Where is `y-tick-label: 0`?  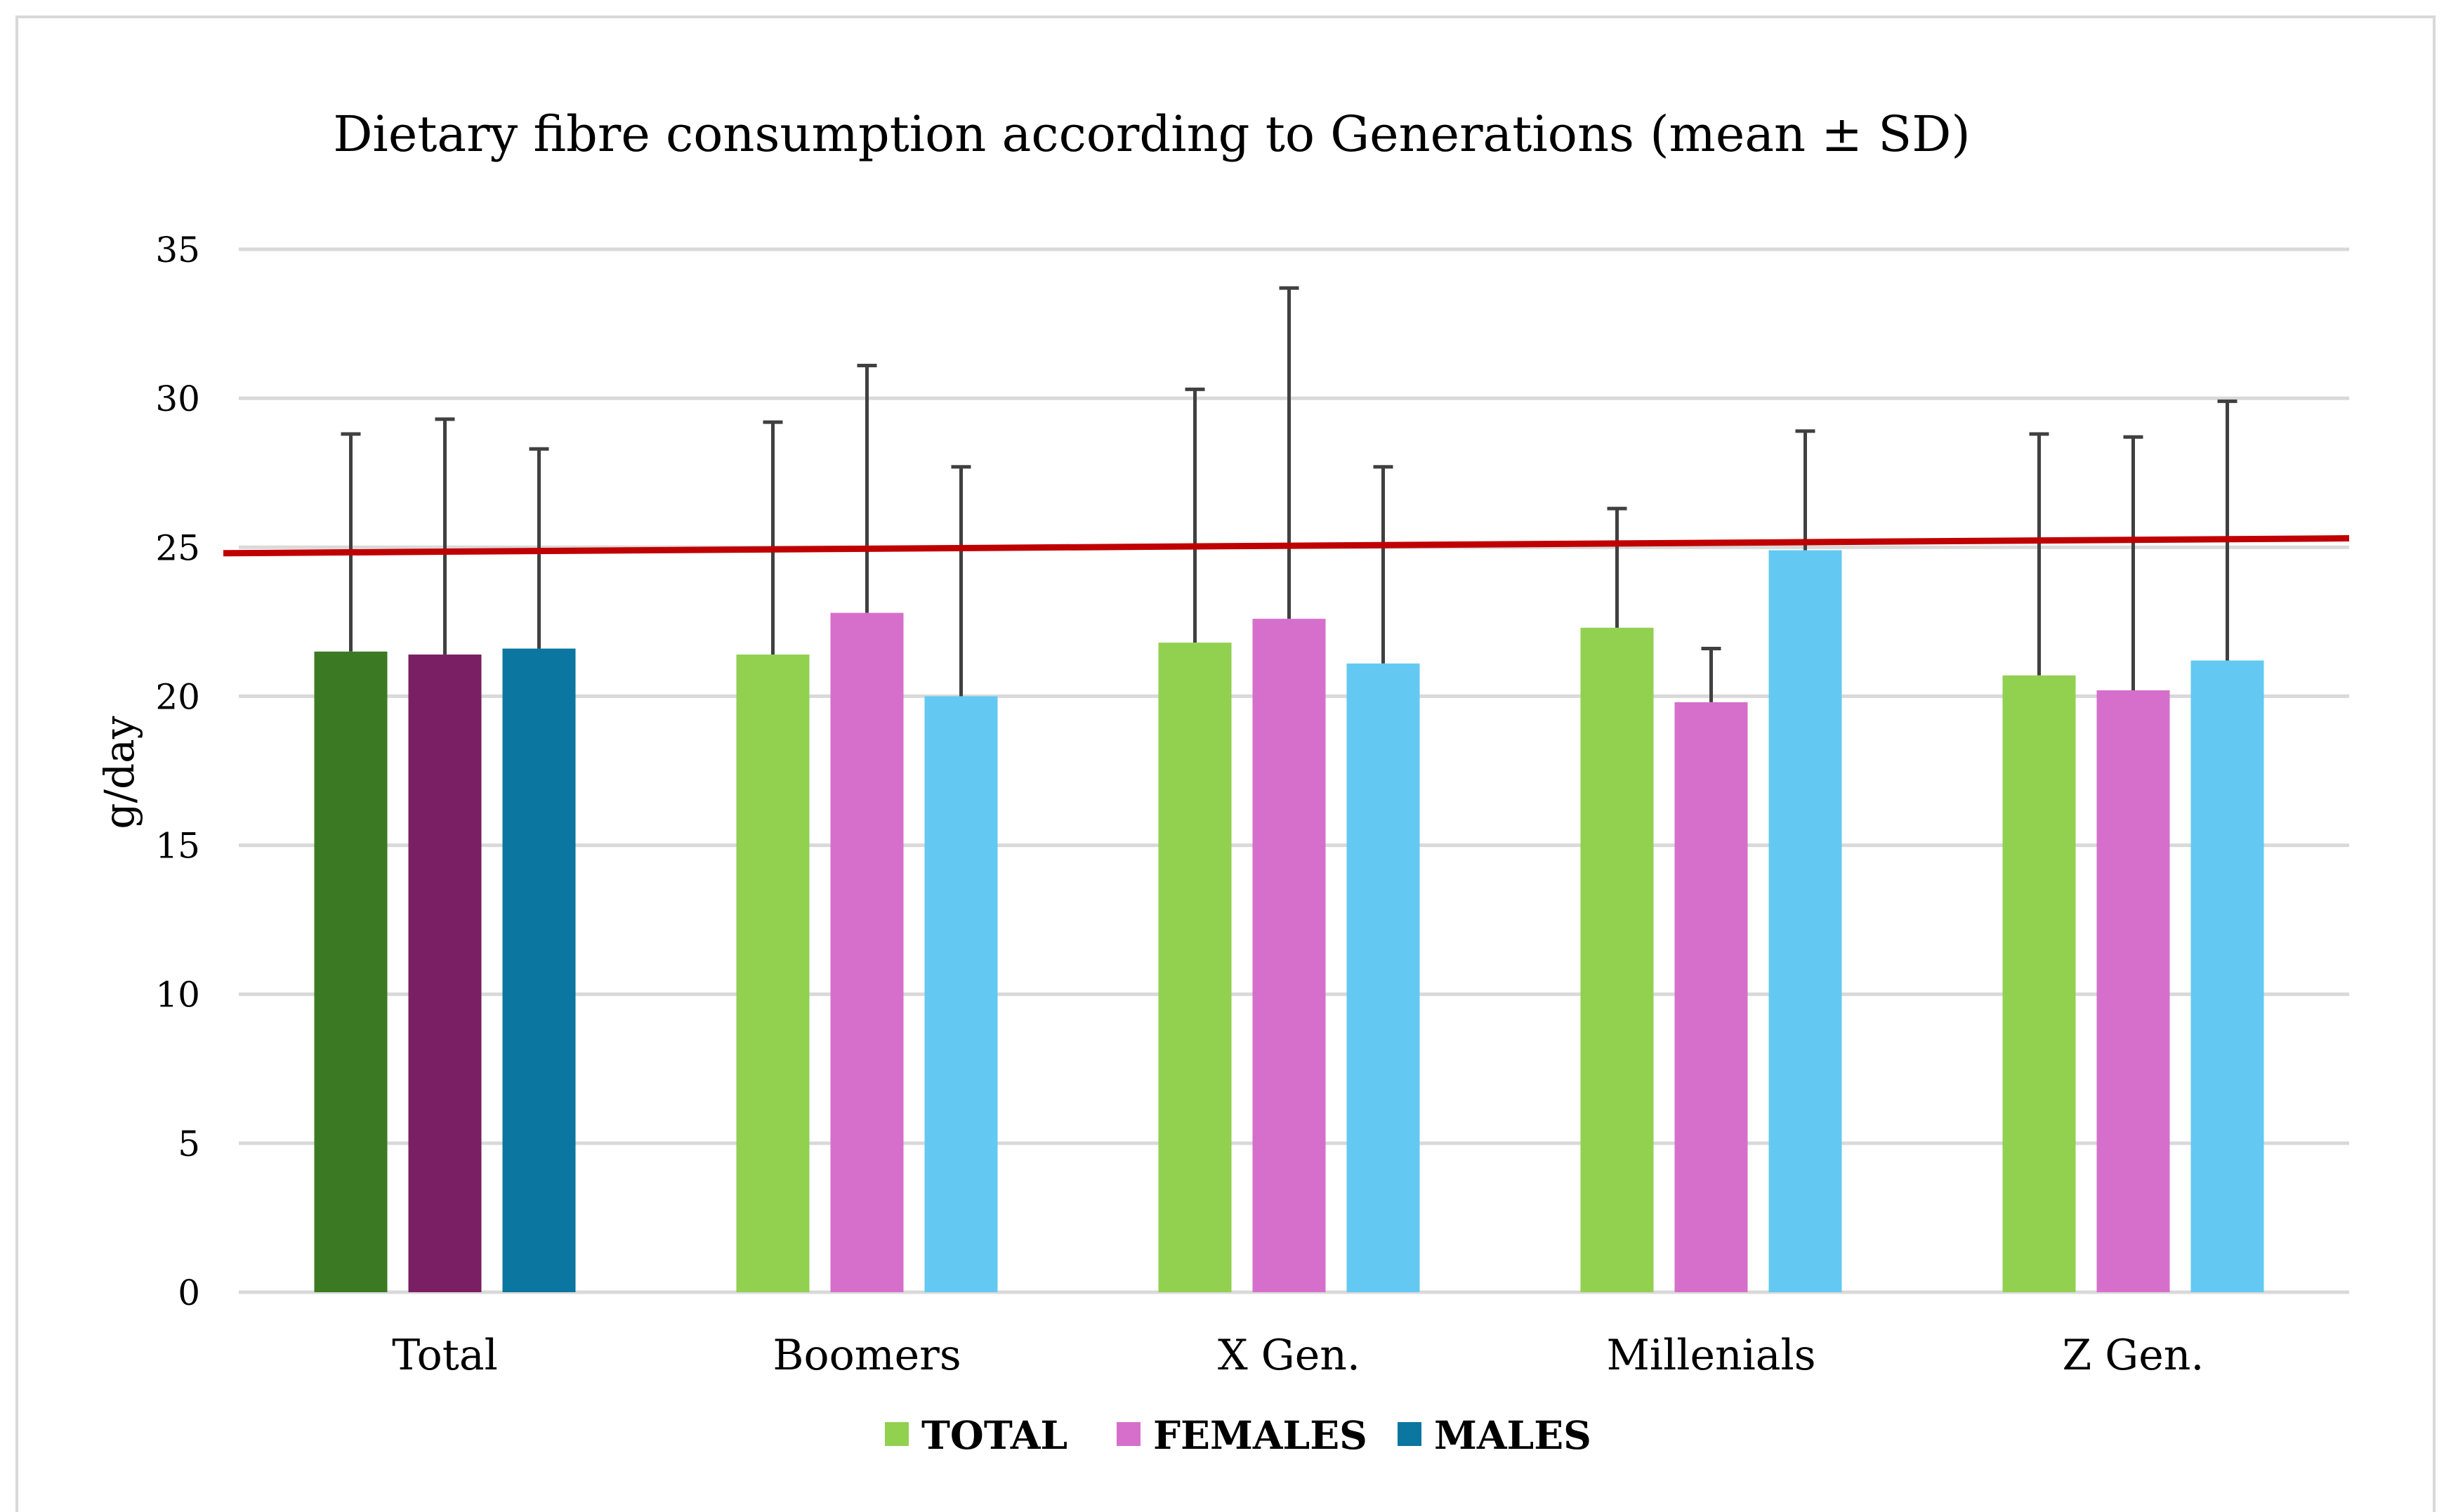
y-tick-label: 0 is located at coordinates (189, 1293).